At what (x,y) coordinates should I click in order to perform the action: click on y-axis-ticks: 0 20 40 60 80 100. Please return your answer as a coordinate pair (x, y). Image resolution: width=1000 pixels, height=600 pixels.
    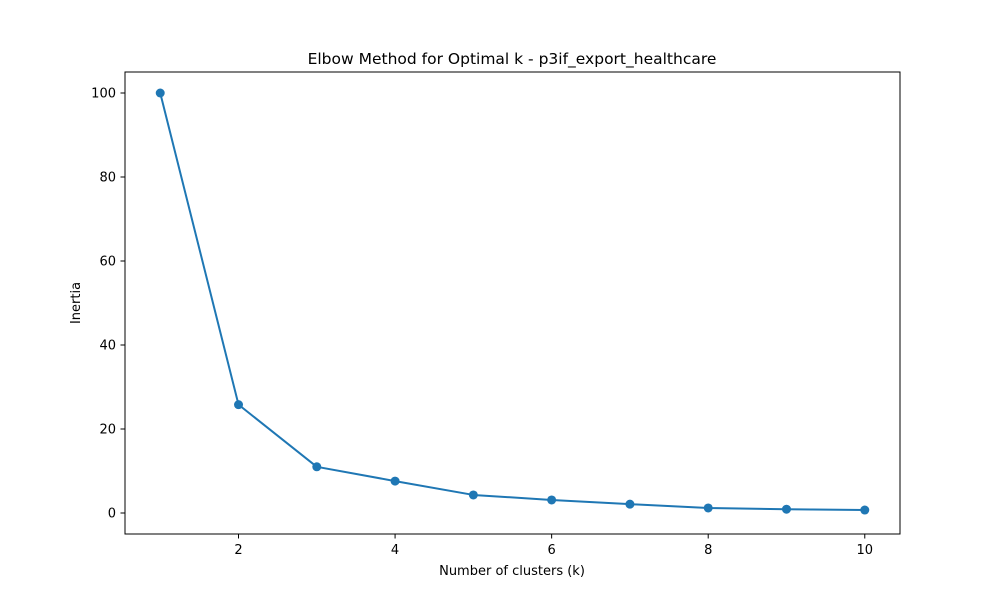
    Looking at the image, I should click on (108, 304).